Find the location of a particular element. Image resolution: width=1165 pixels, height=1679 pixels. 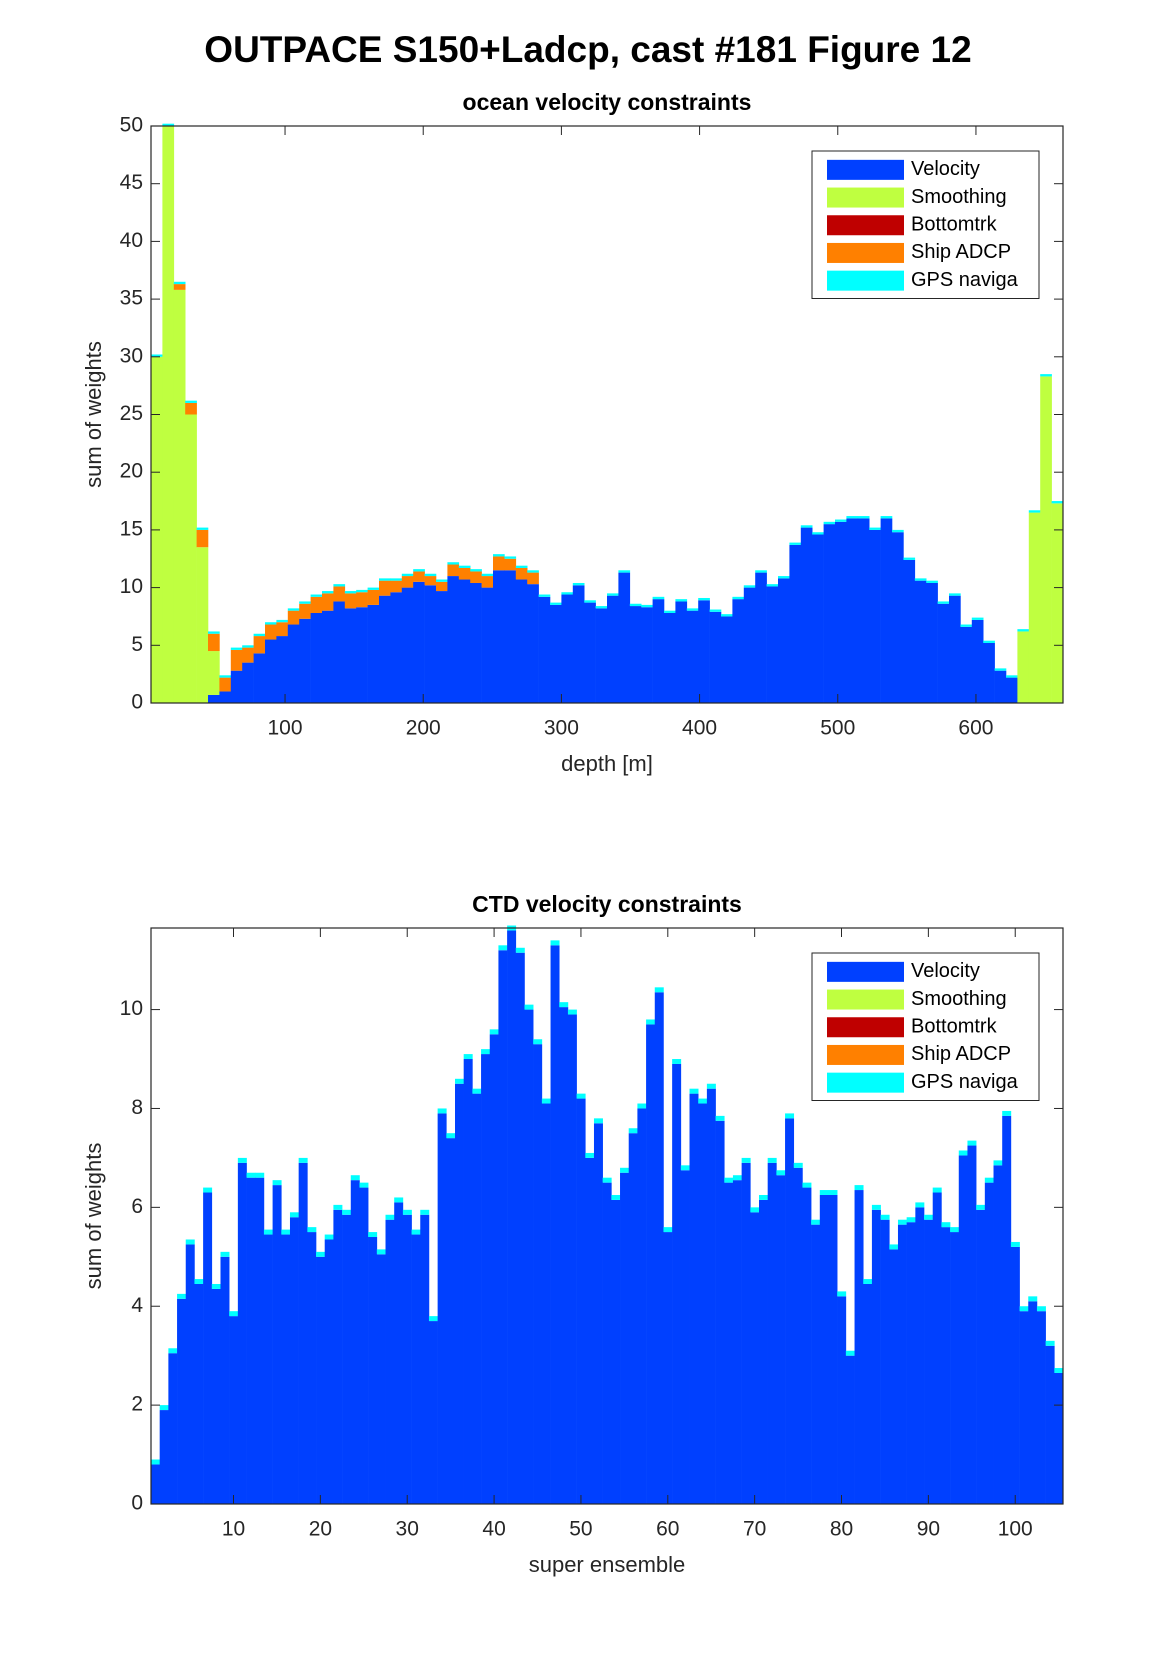

page-title: OUTPACE S150+Ladcp, cast #181 Figure 12 is located at coordinates (587, 49).